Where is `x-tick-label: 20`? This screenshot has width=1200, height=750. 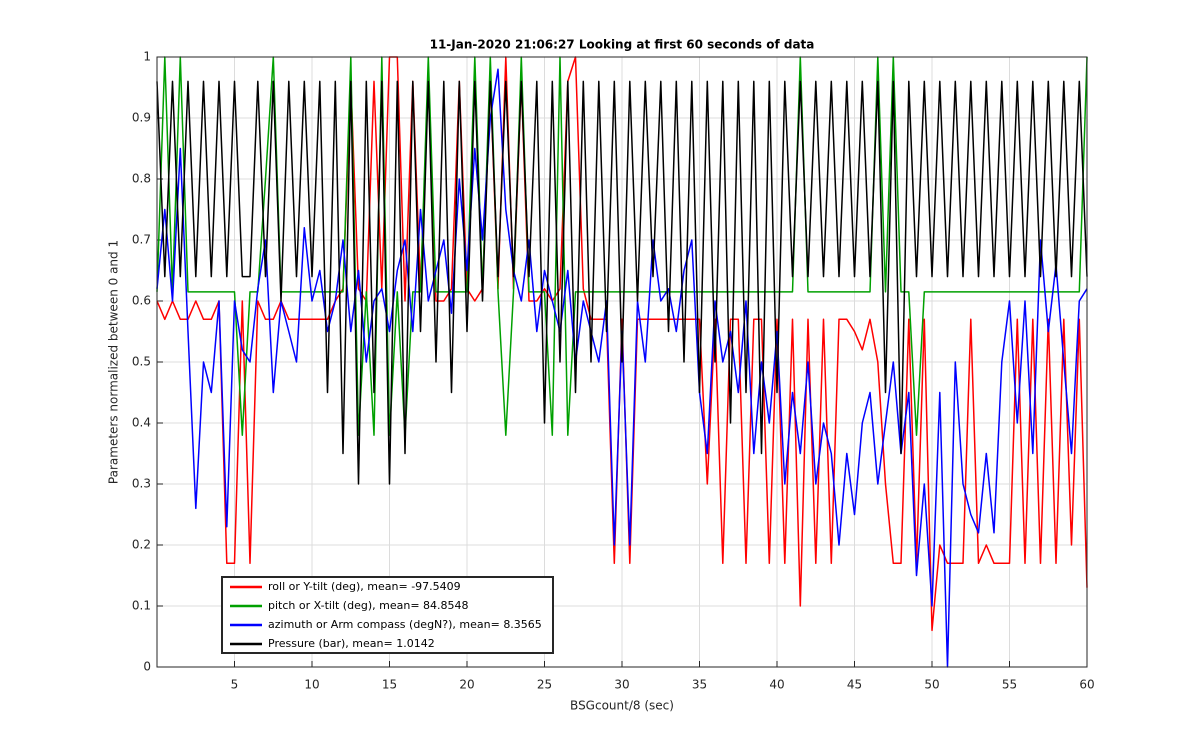 x-tick-label: 20 is located at coordinates (466, 685).